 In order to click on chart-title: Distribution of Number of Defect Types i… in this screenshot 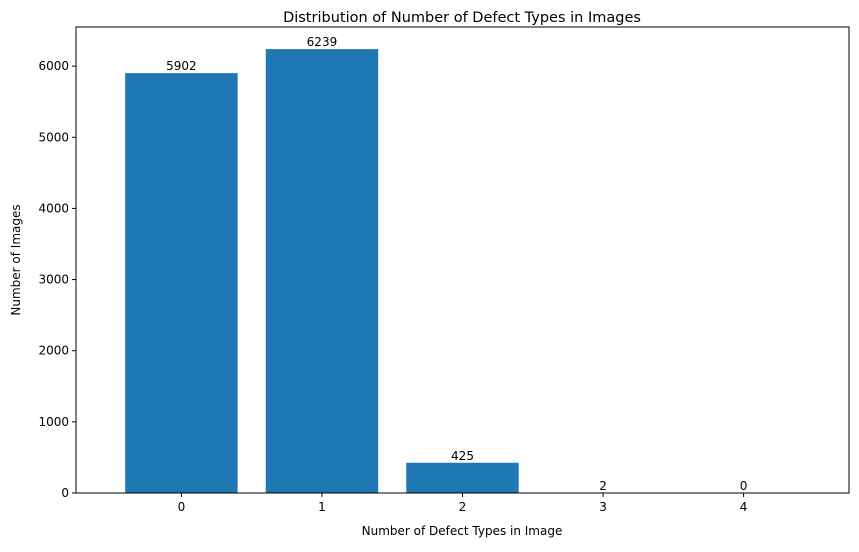, I will do `click(462, 18)`.